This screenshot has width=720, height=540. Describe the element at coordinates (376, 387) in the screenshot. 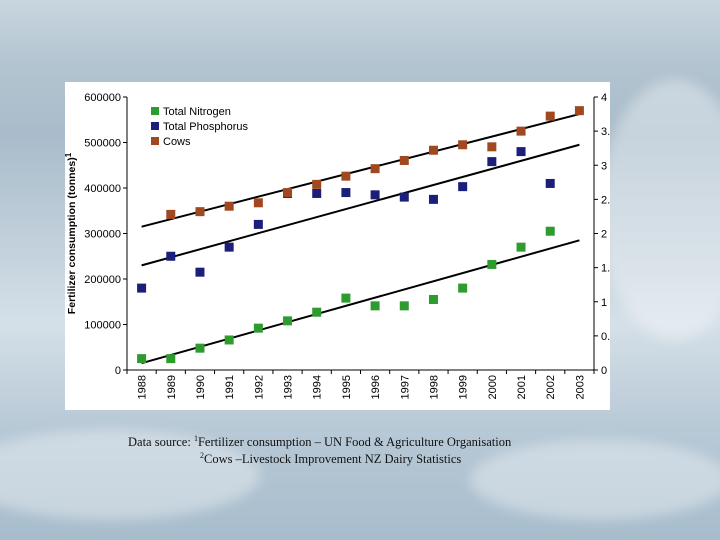

I see `x-tick-label: 1996` at that location.